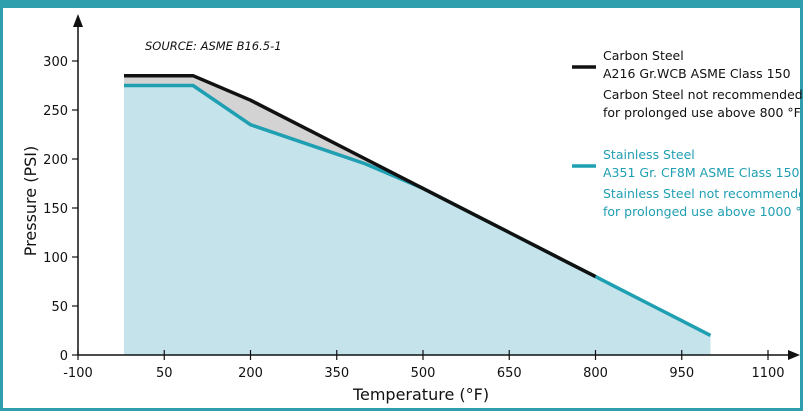 This screenshot has width=803, height=411. What do you see at coordinates (250, 373) in the screenshot?
I see `x-tick-label: 200` at bounding box center [250, 373].